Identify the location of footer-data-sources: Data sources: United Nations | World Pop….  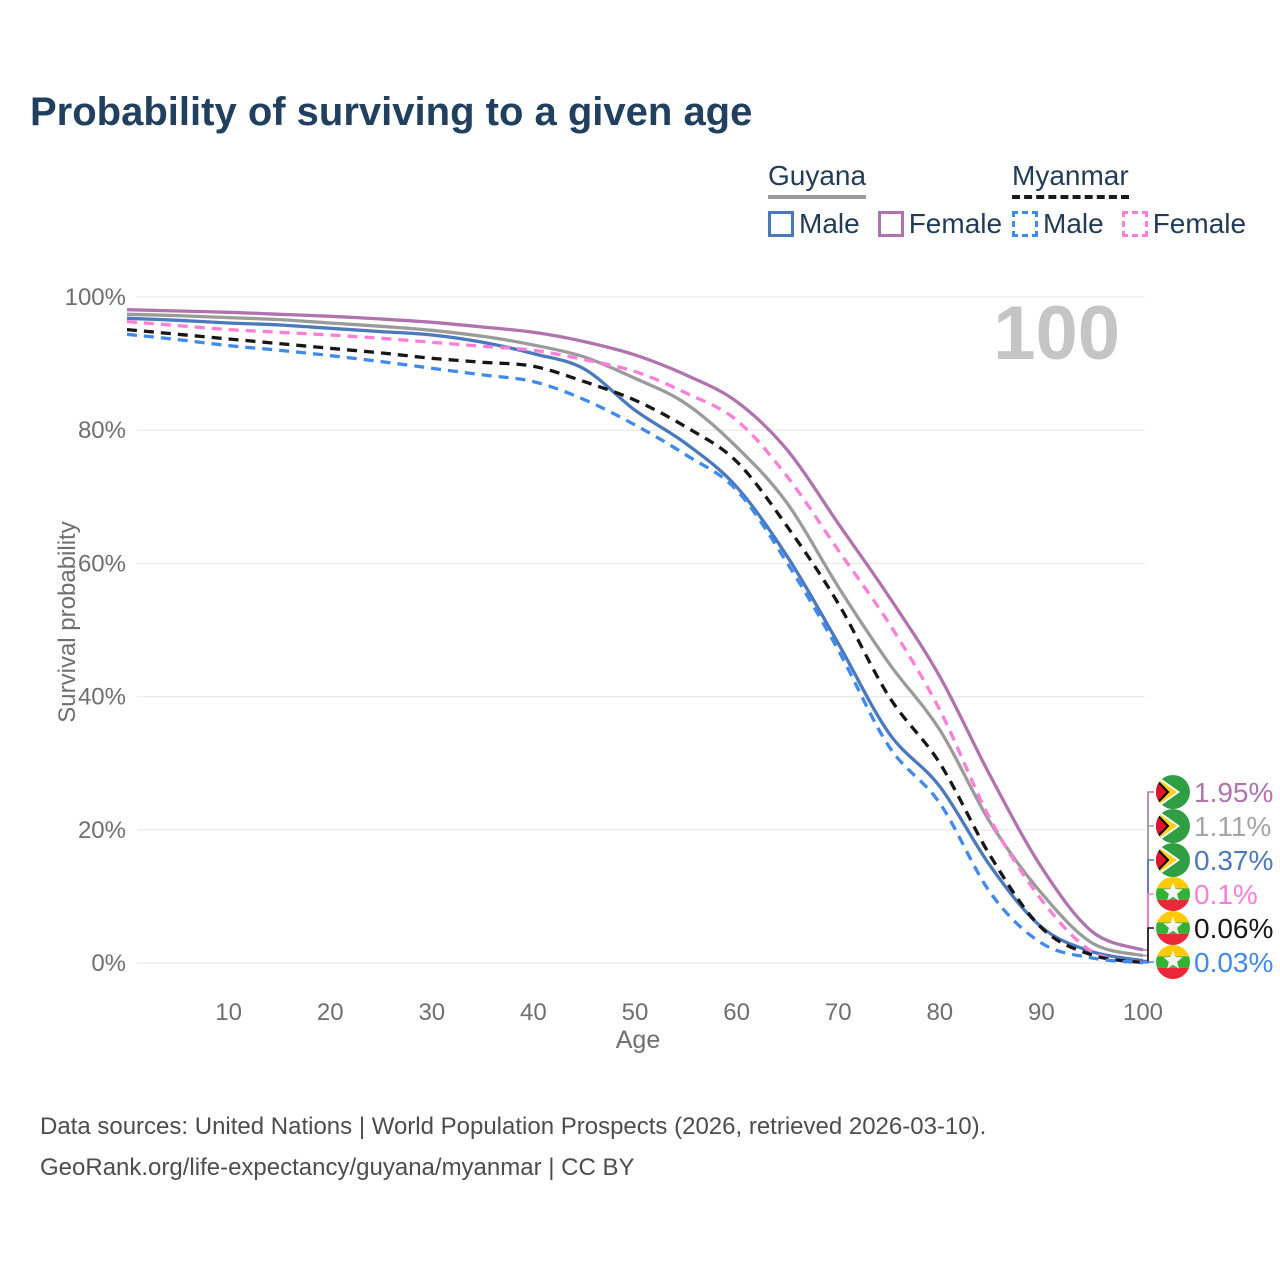
(513, 1126).